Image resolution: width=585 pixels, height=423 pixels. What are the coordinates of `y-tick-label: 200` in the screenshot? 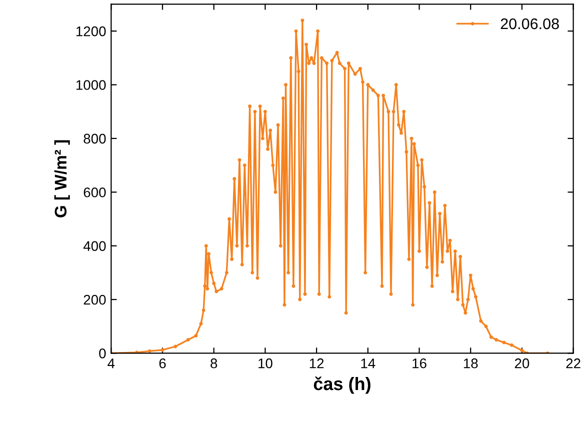 It's located at (95, 299).